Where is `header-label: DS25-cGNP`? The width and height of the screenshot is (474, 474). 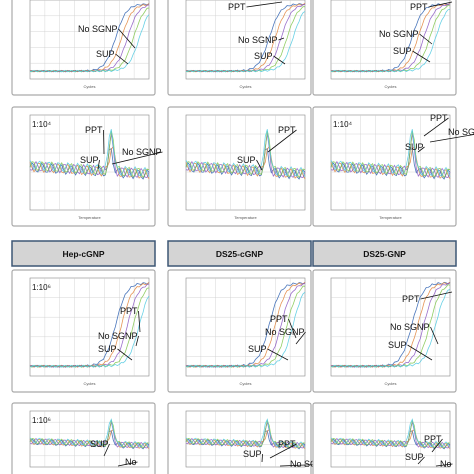 header-label: DS25-cGNP is located at coordinates (240, 254).